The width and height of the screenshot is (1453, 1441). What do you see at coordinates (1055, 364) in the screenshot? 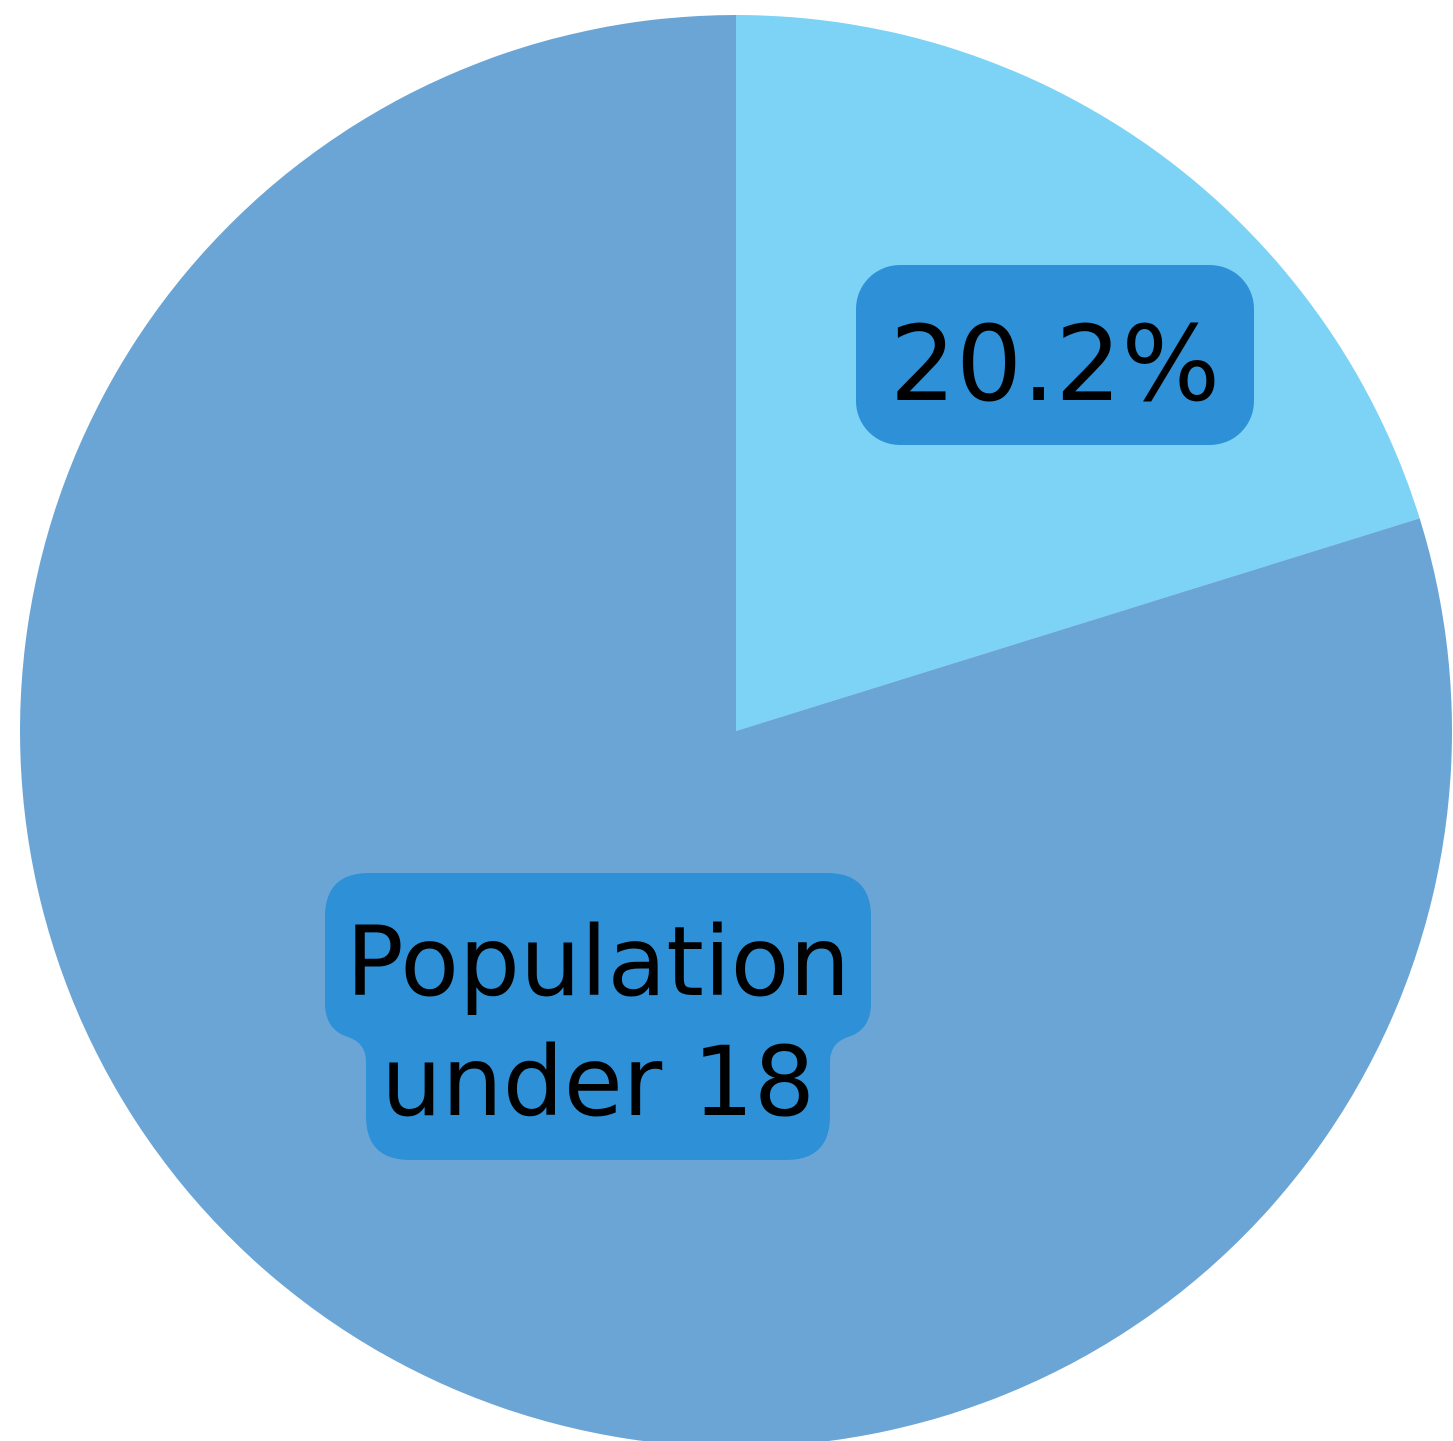
I see `slice-label-0-line-0: 20.2%` at bounding box center [1055, 364].